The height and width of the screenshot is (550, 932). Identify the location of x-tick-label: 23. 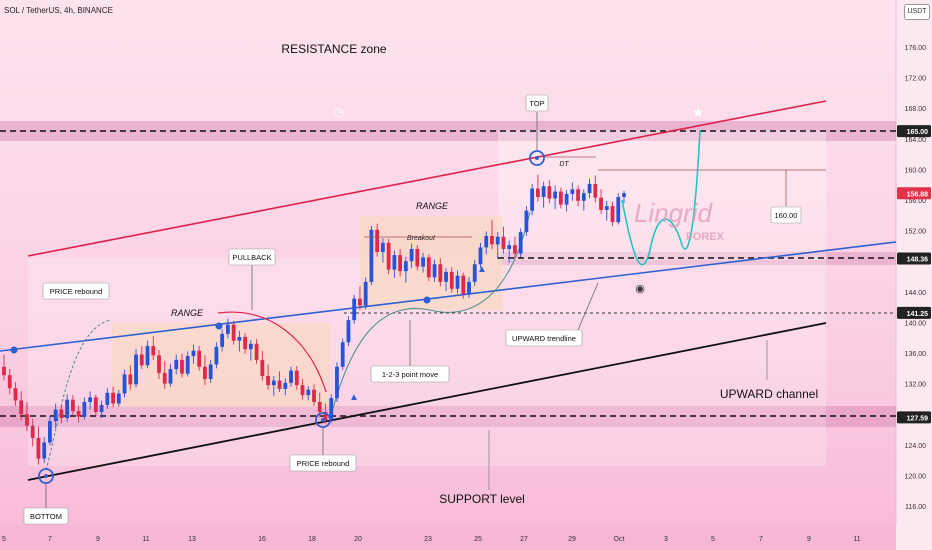
(428, 539).